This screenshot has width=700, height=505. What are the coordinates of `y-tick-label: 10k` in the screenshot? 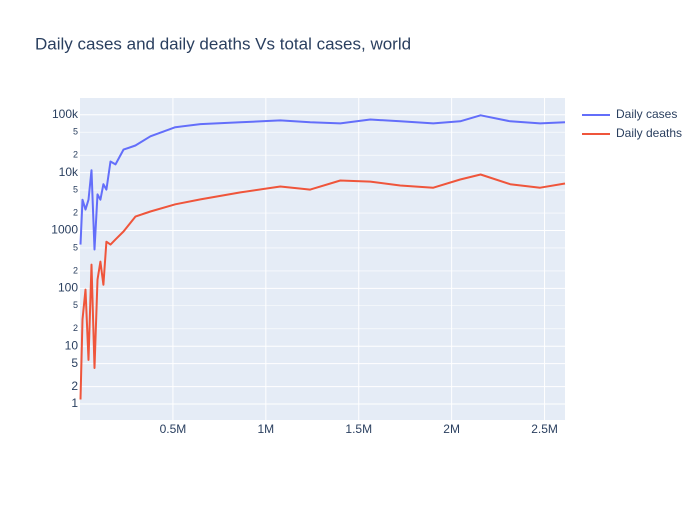 It's located at (69, 172).